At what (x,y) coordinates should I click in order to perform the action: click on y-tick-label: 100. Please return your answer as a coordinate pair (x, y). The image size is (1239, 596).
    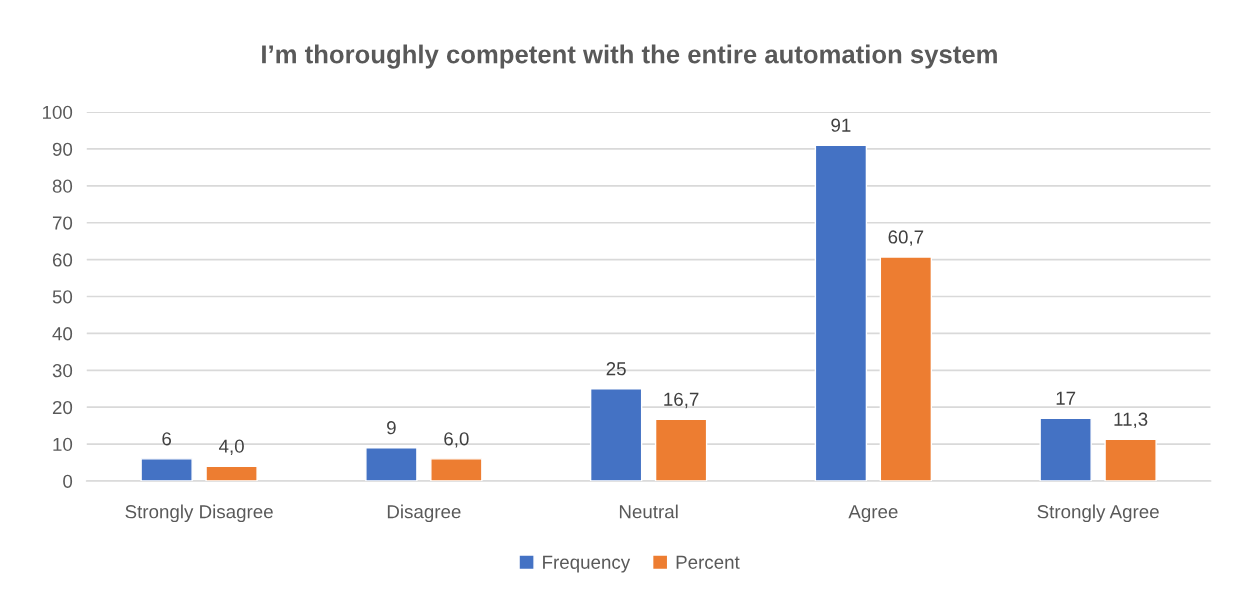
    Looking at the image, I should click on (57, 112).